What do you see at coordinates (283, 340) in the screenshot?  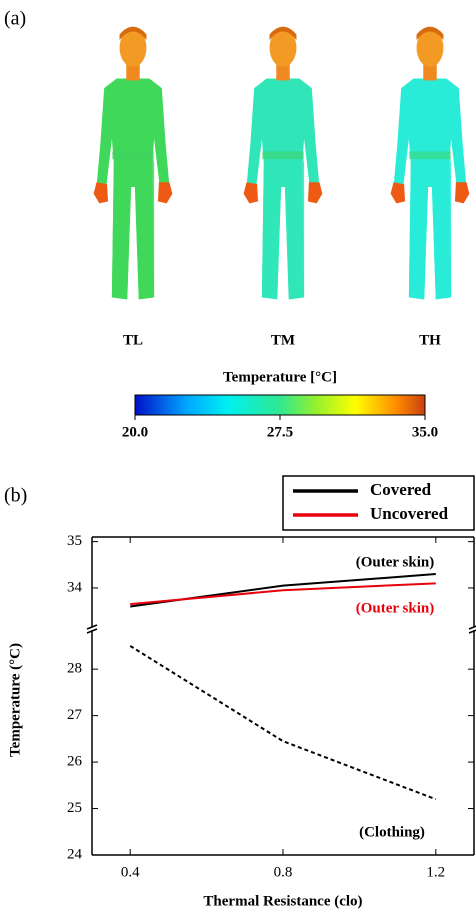 I see `figure-label: TM` at bounding box center [283, 340].